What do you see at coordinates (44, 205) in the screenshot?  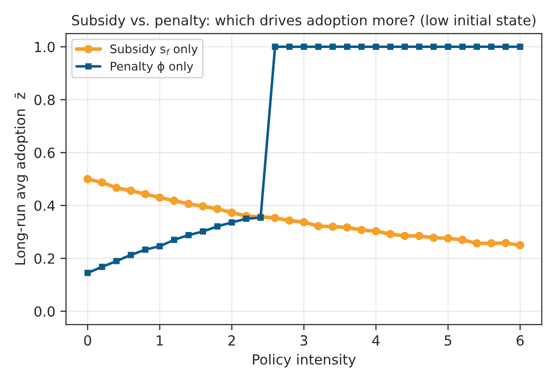 I see `y-tick-label: 0.4` at bounding box center [44, 205].